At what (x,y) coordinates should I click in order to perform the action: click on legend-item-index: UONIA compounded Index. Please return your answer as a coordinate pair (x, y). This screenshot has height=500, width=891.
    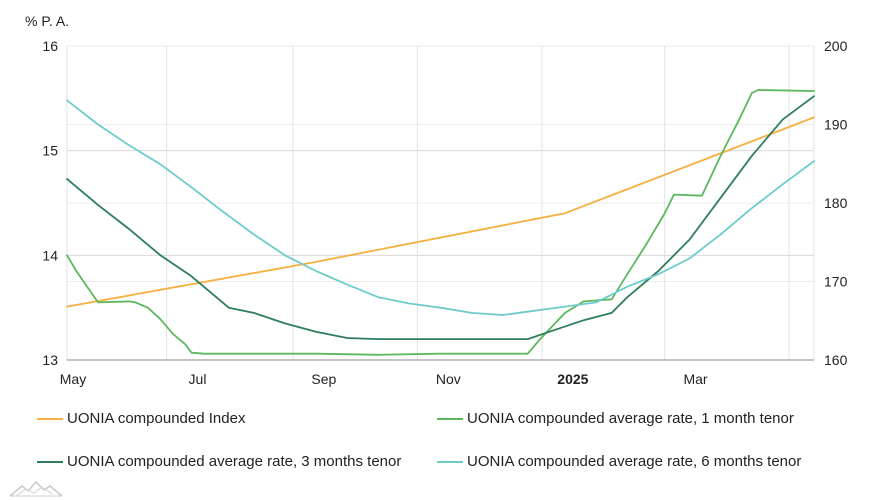
    Looking at the image, I should click on (141, 418).